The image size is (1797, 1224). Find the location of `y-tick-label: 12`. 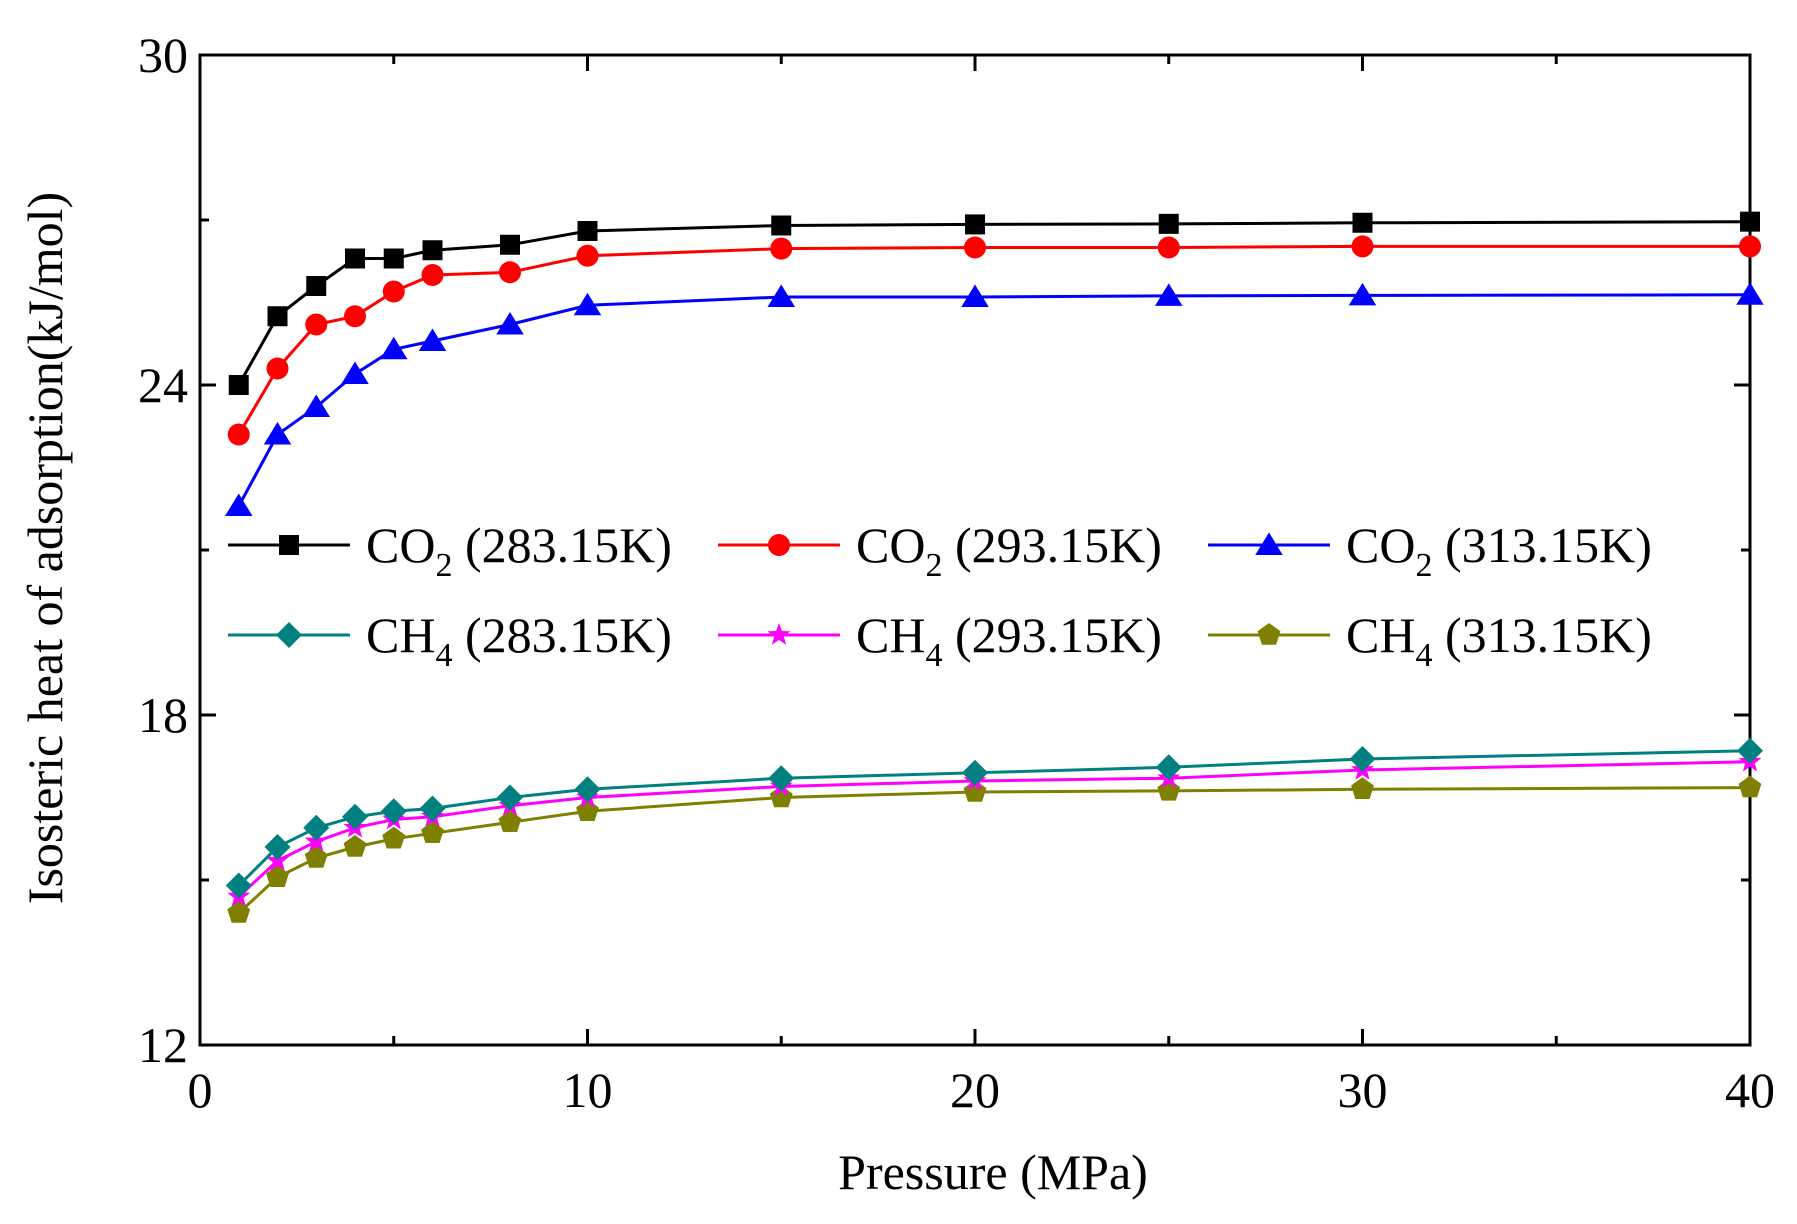

y-tick-label: 12 is located at coordinates (163, 1045).